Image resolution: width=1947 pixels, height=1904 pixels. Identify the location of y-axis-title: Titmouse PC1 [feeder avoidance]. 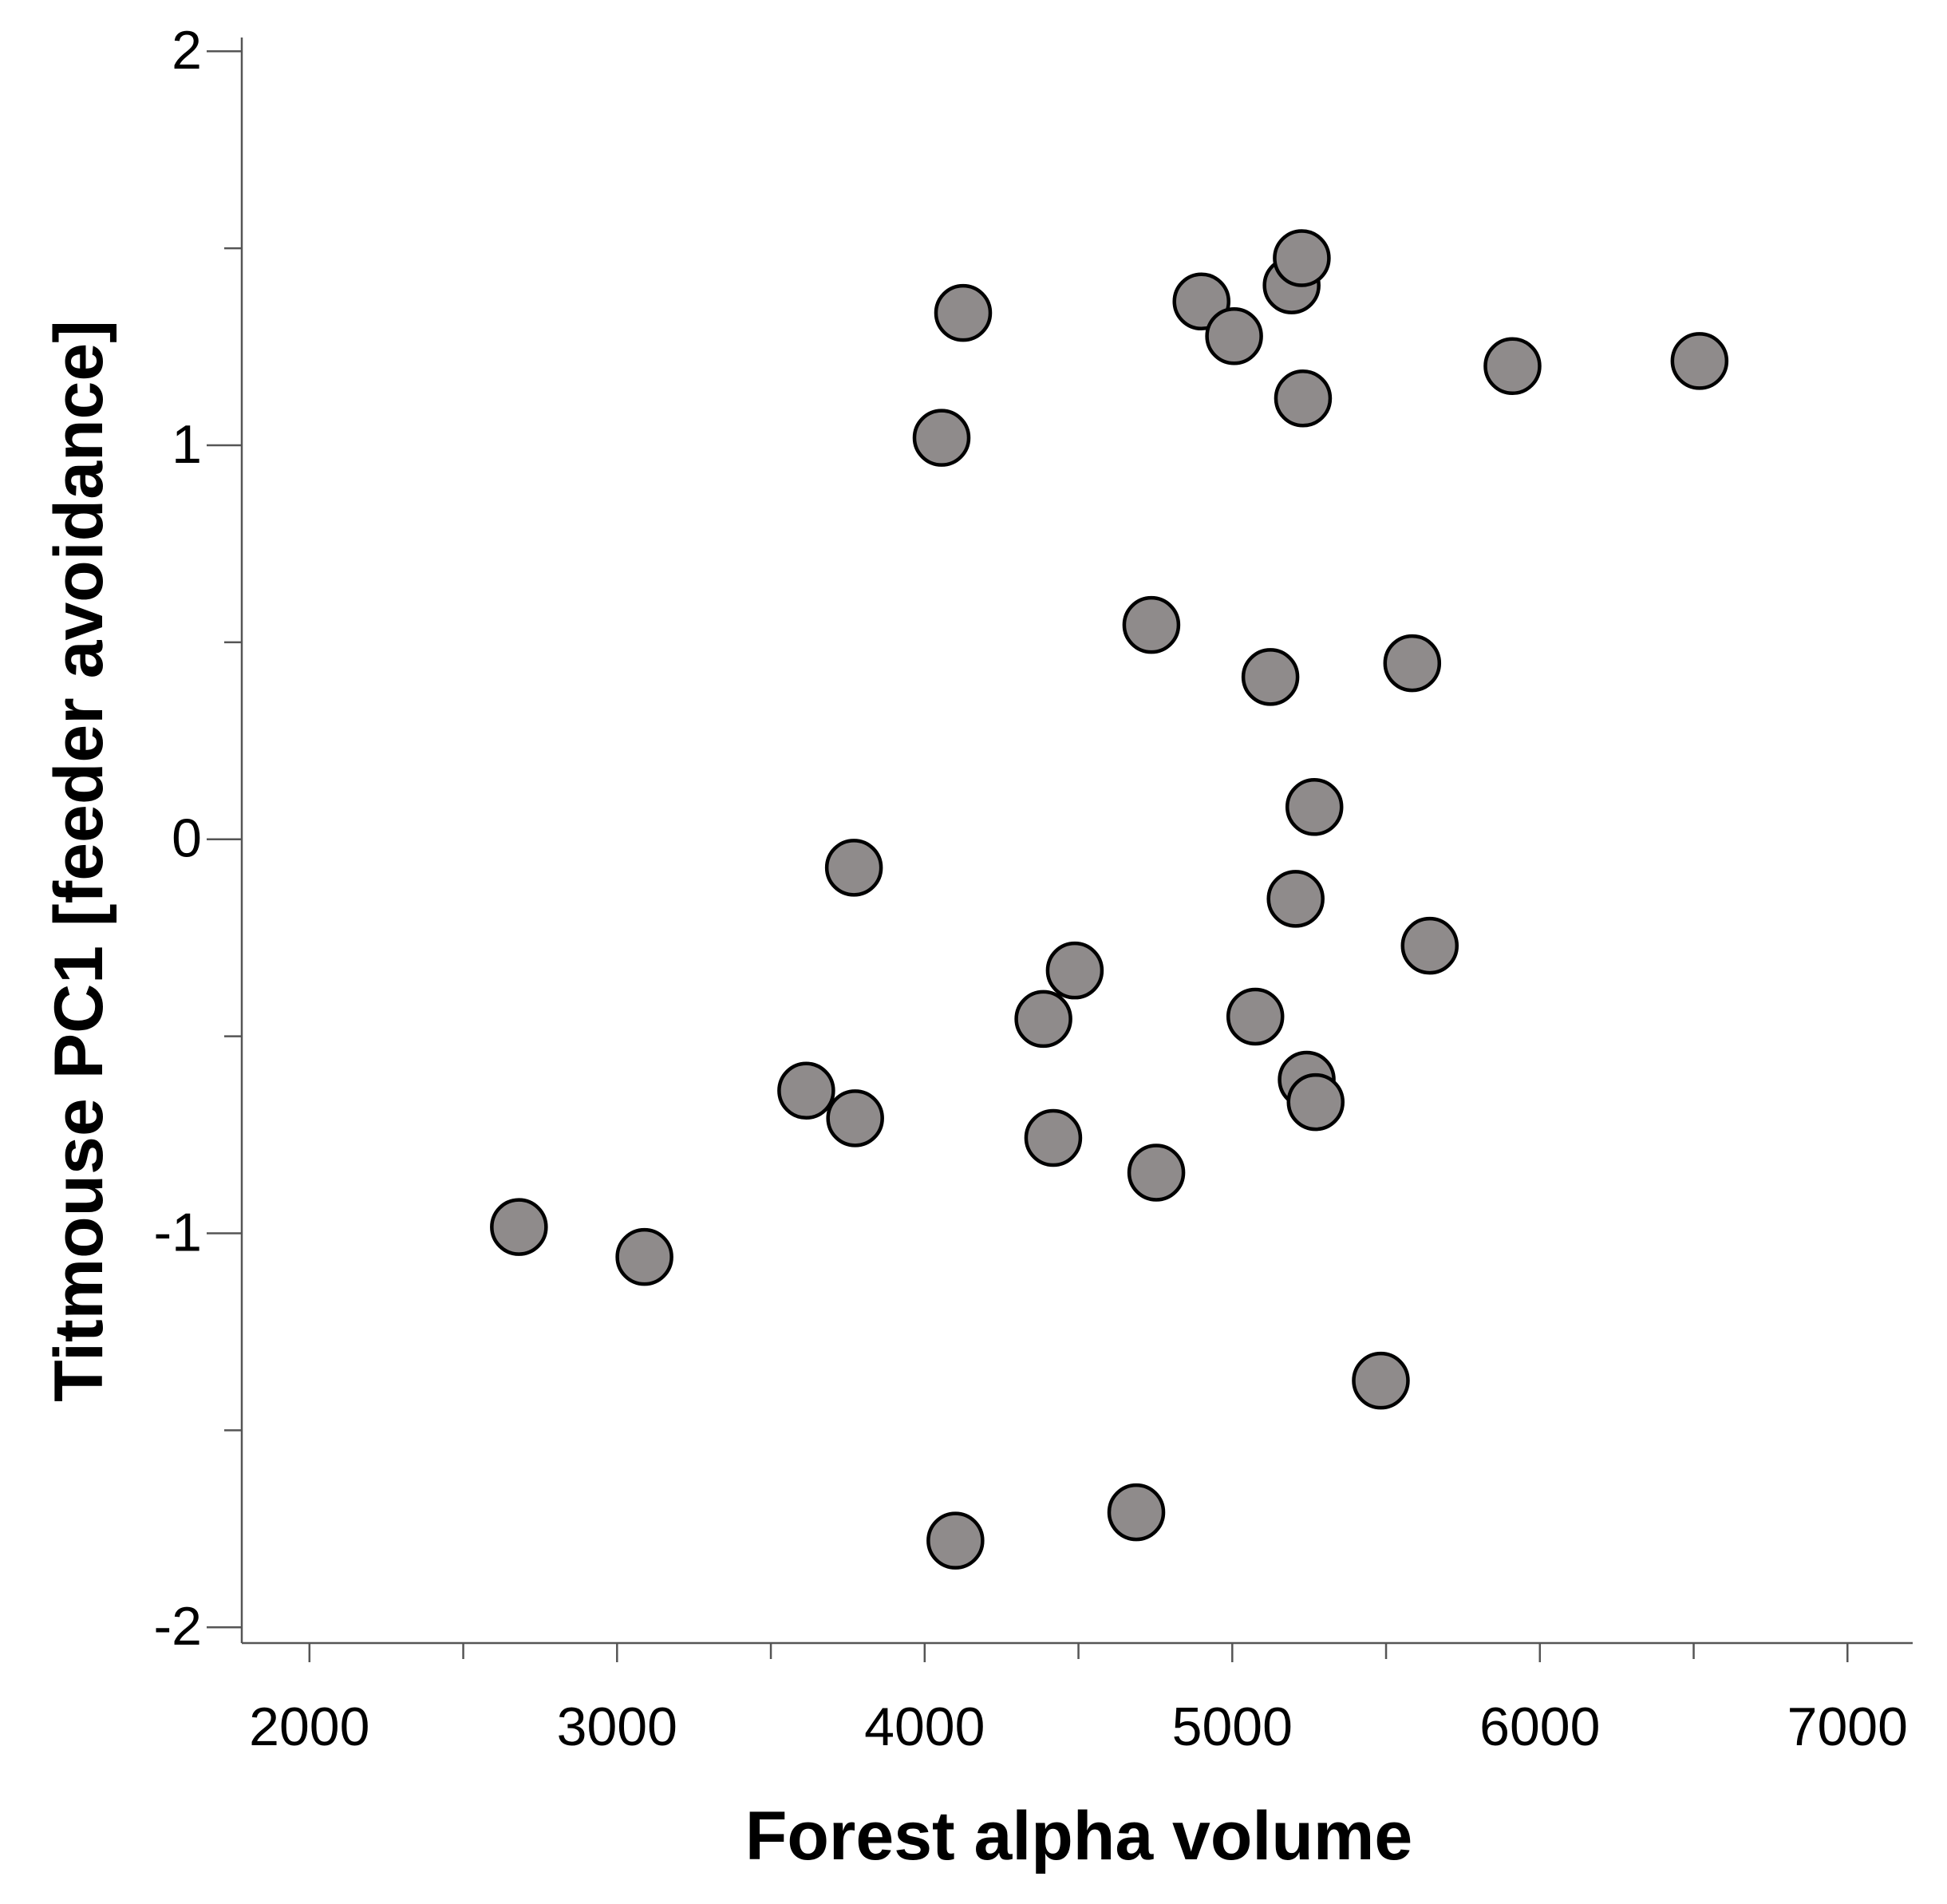
(79, 861).